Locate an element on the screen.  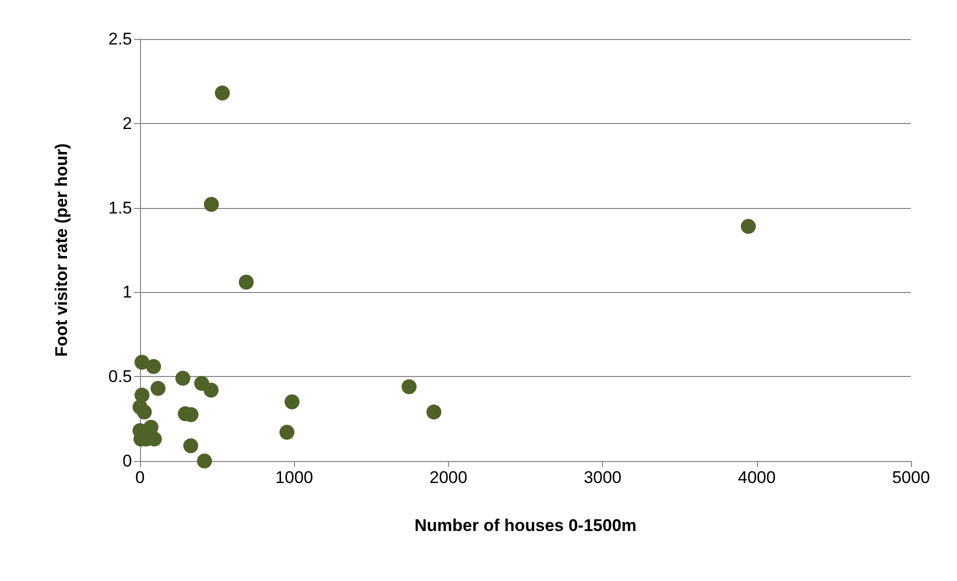
x-tick-label: 0 is located at coordinates (140, 477).